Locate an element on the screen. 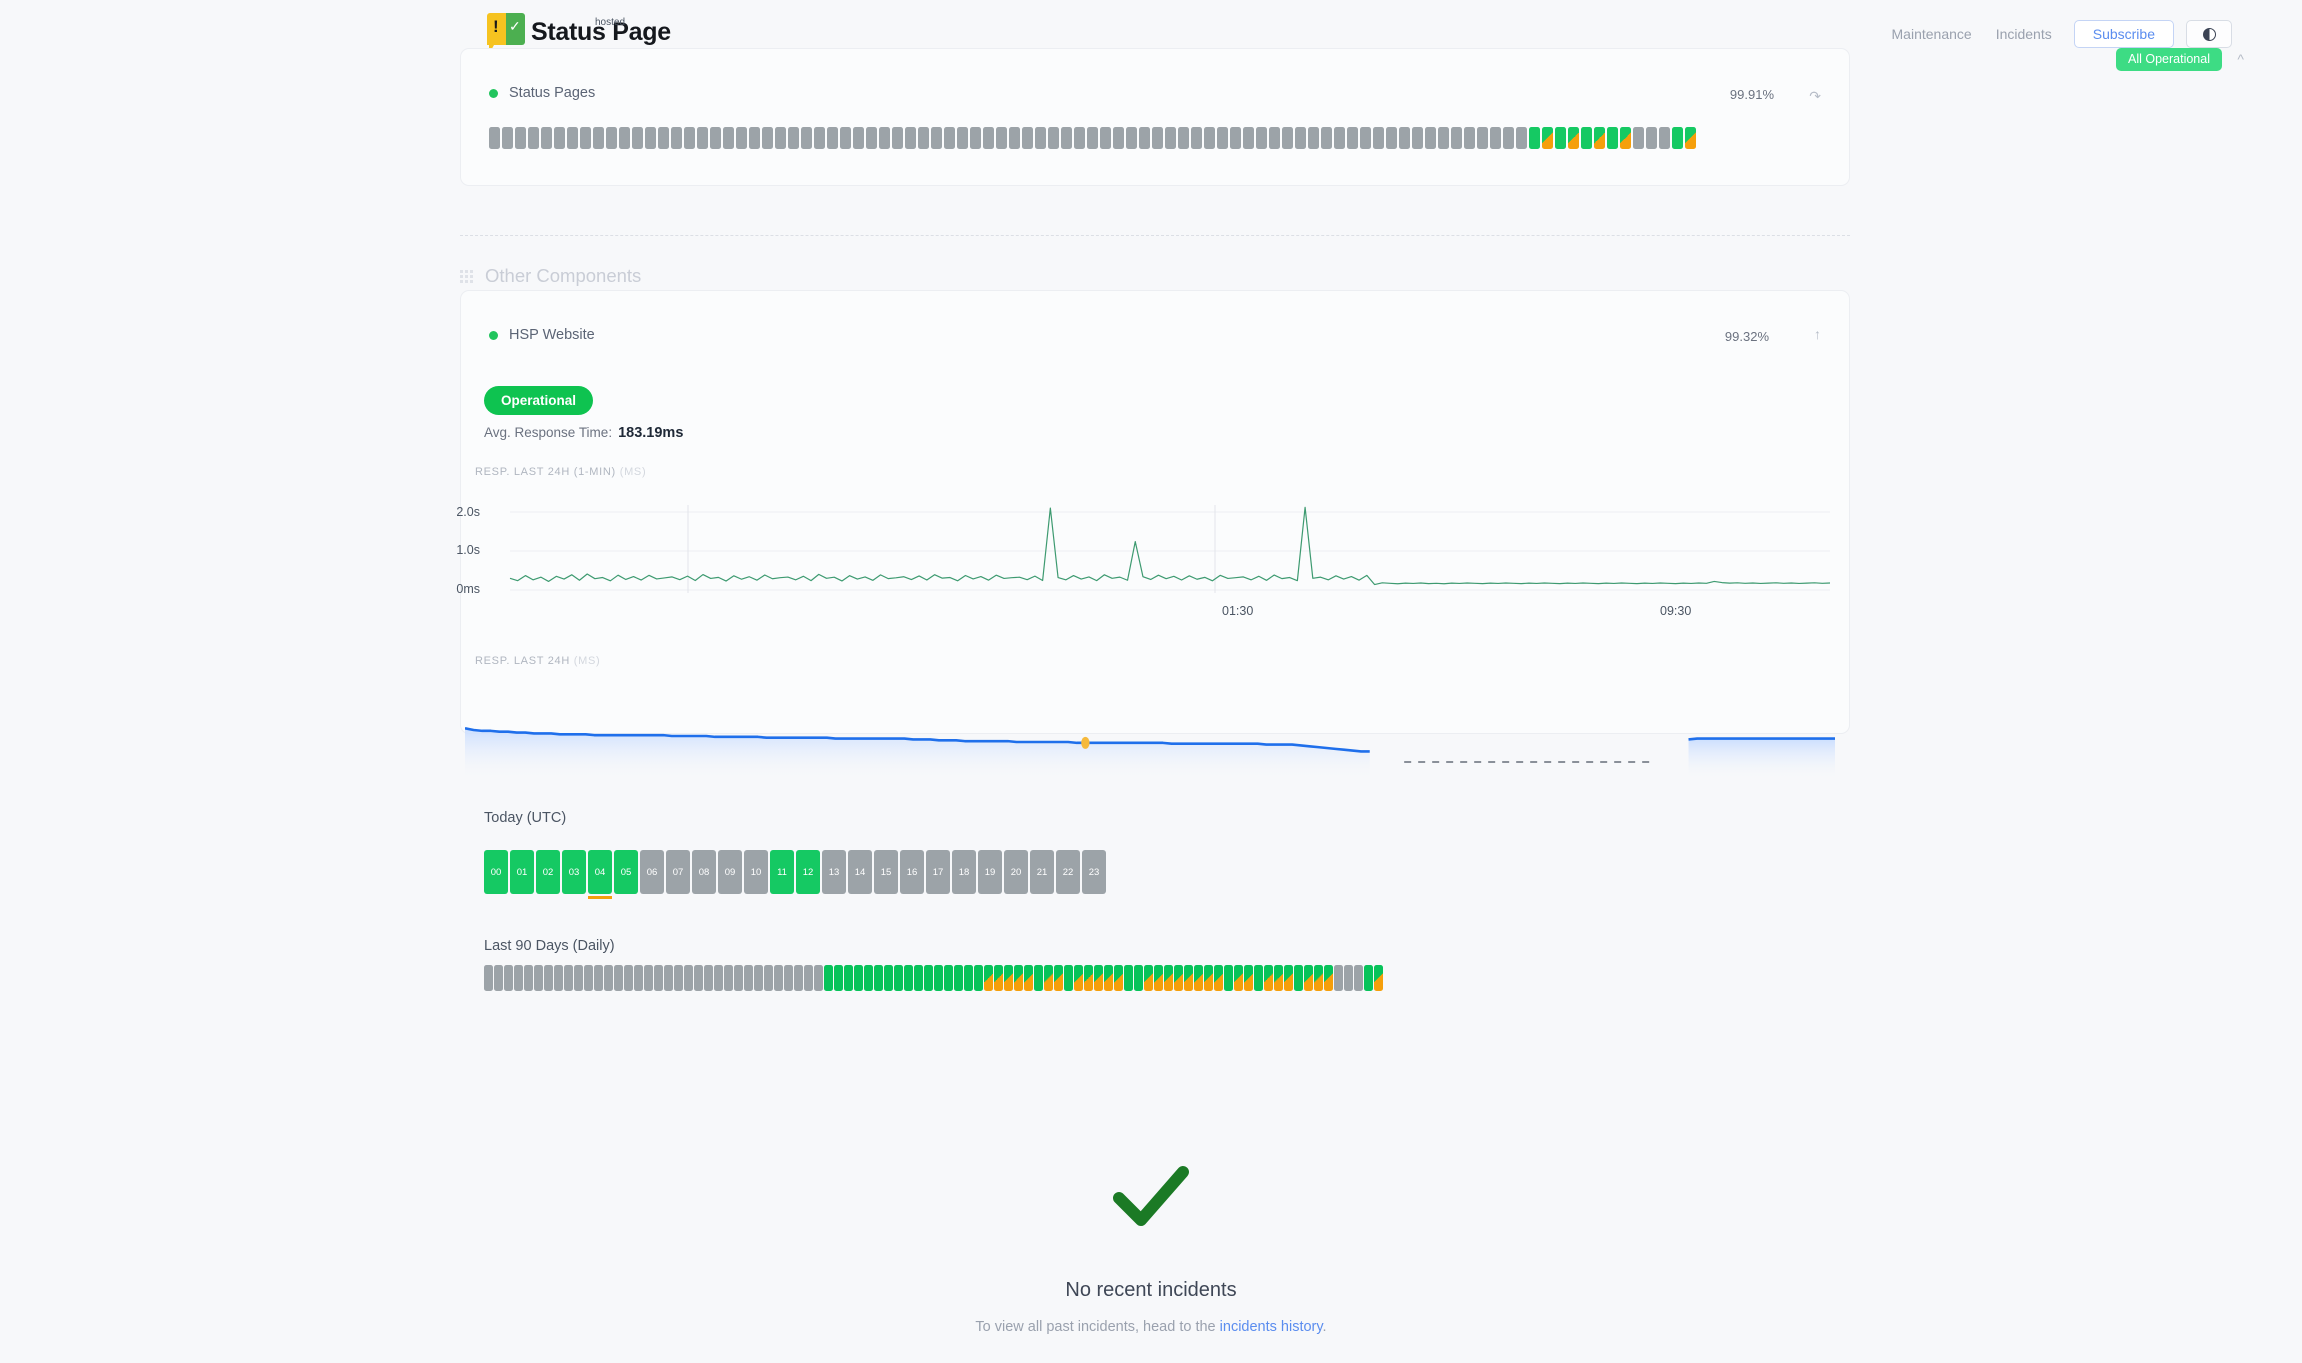 This screenshot has width=2302, height=1363. hour-bar: 17 is located at coordinates (938, 872).